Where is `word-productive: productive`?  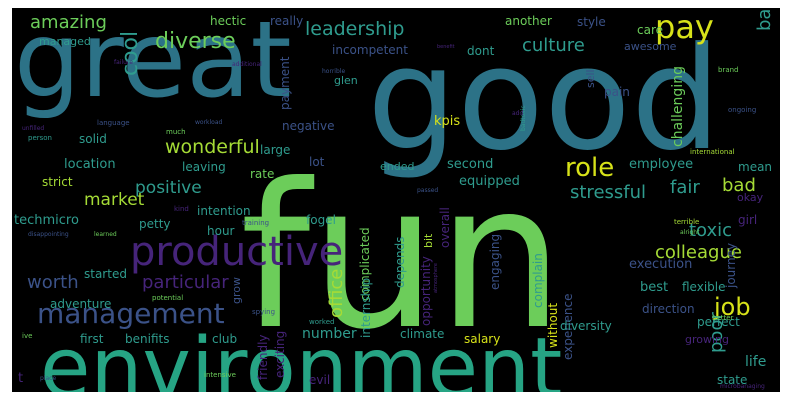
word-productive: productive is located at coordinates (236, 252).